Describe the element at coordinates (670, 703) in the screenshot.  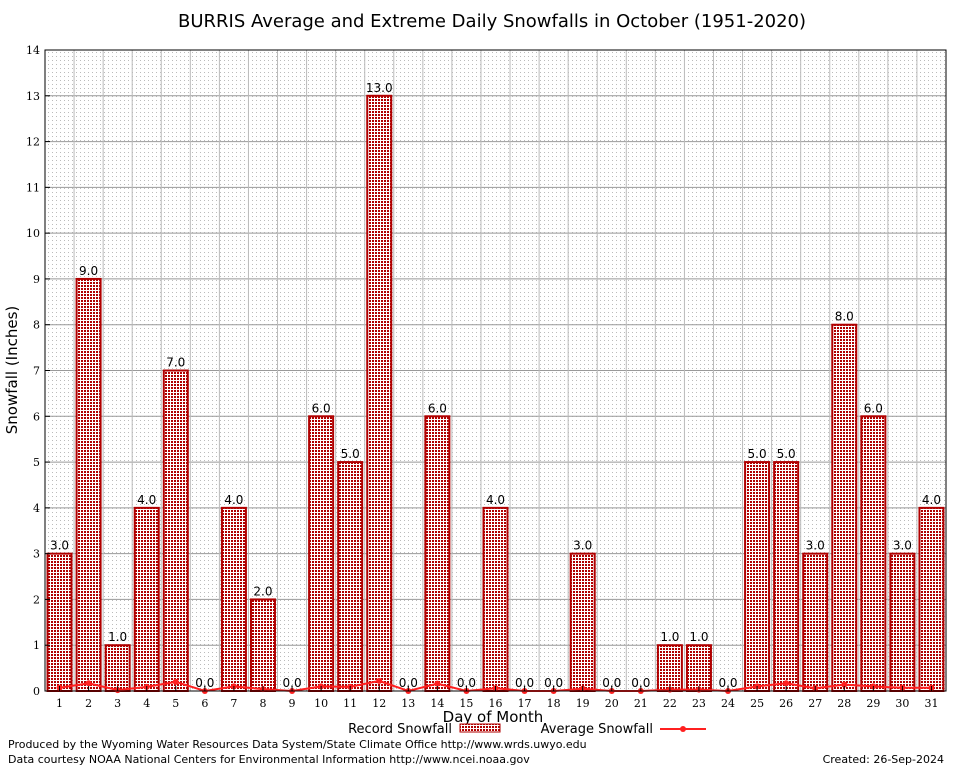
I see `x-tick-label: 22` at that location.